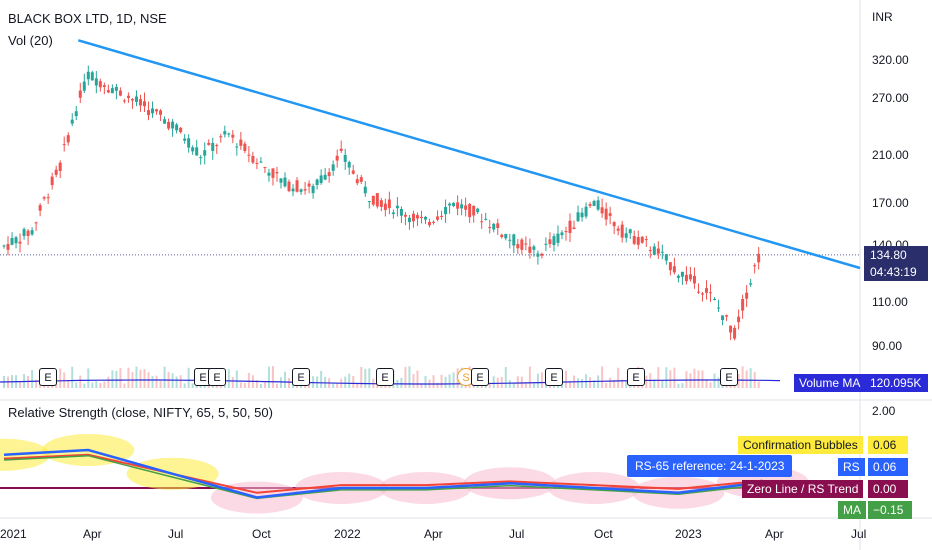 The image size is (932, 550). What do you see at coordinates (800, 445) in the screenshot?
I see `tag-confirmation-label: Confirmation Bubbles` at bounding box center [800, 445].